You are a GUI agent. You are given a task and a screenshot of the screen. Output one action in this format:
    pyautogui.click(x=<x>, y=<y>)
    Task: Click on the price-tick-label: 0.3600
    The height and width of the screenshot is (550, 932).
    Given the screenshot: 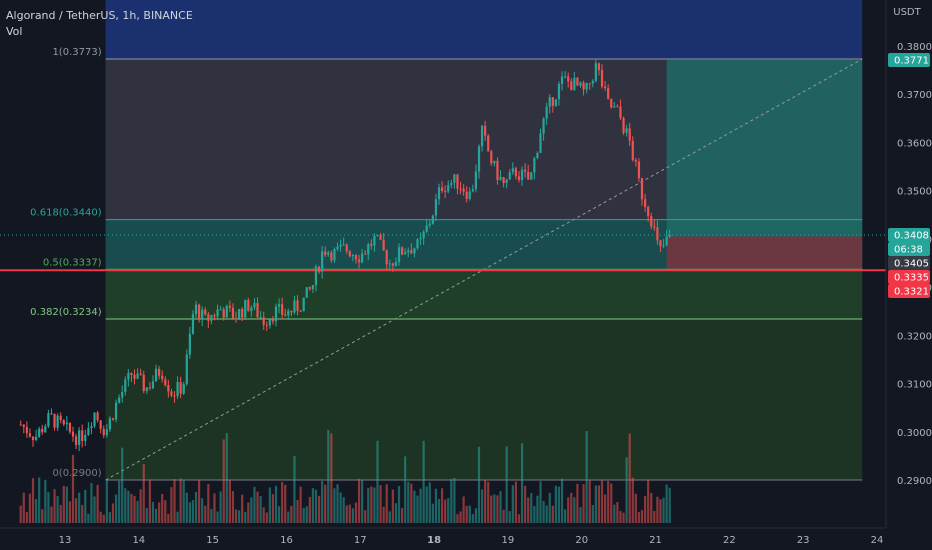 What is the action you would take?
    pyautogui.click(x=914, y=143)
    